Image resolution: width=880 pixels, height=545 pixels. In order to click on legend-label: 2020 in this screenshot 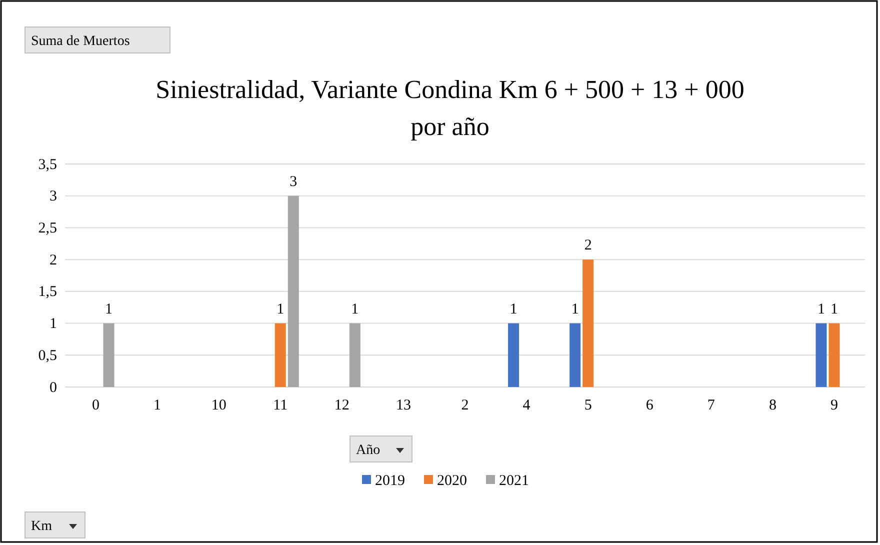, I will do `click(452, 481)`.